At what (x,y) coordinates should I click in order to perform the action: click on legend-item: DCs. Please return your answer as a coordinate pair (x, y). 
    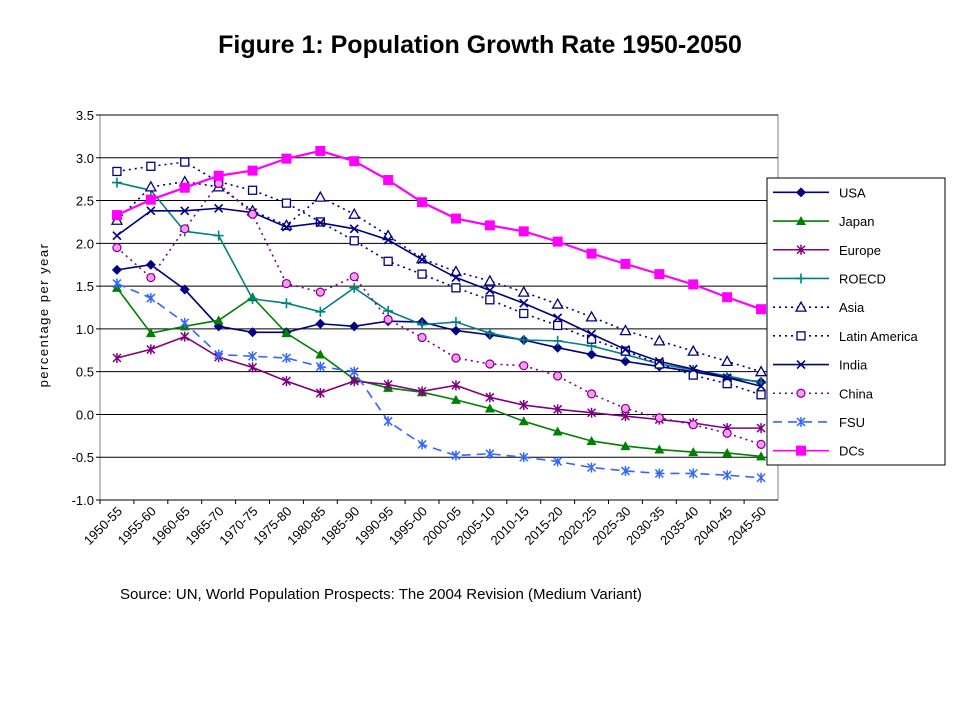
    Looking at the image, I should click on (819, 451).